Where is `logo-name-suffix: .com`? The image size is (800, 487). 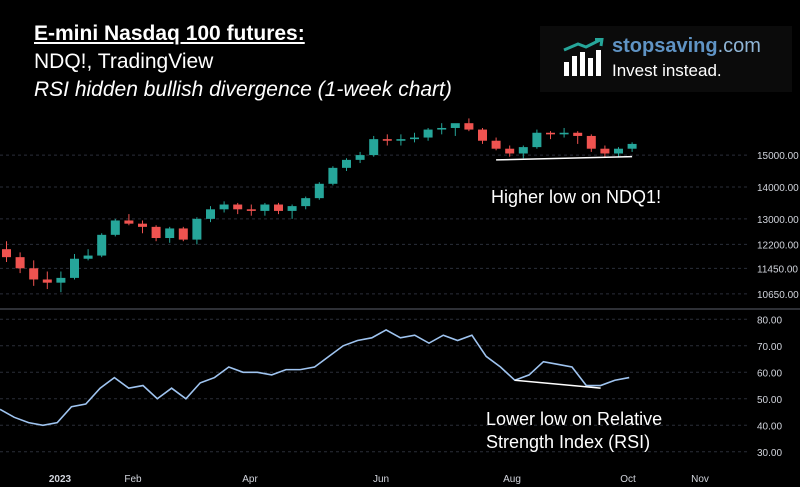
logo-name-suffix: .com is located at coordinates (739, 46).